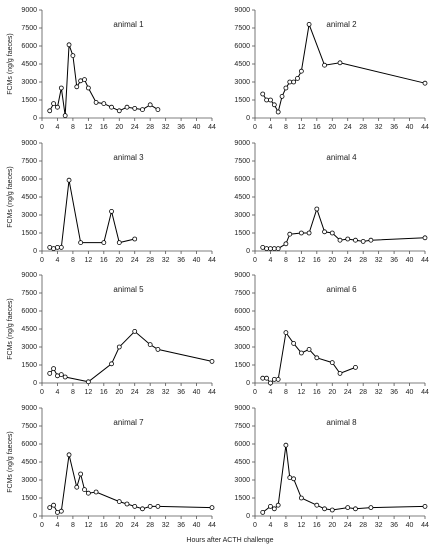  I want to click on x-tick-label: 16, so click(317, 127).